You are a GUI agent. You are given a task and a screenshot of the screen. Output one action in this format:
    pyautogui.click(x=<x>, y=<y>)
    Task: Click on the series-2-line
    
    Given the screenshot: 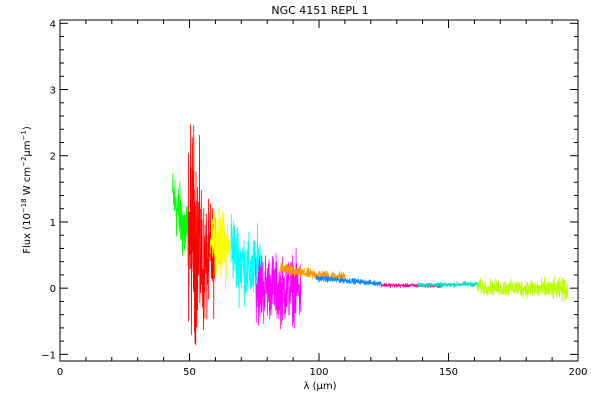 What is the action you would take?
    pyautogui.click(x=201, y=235)
    